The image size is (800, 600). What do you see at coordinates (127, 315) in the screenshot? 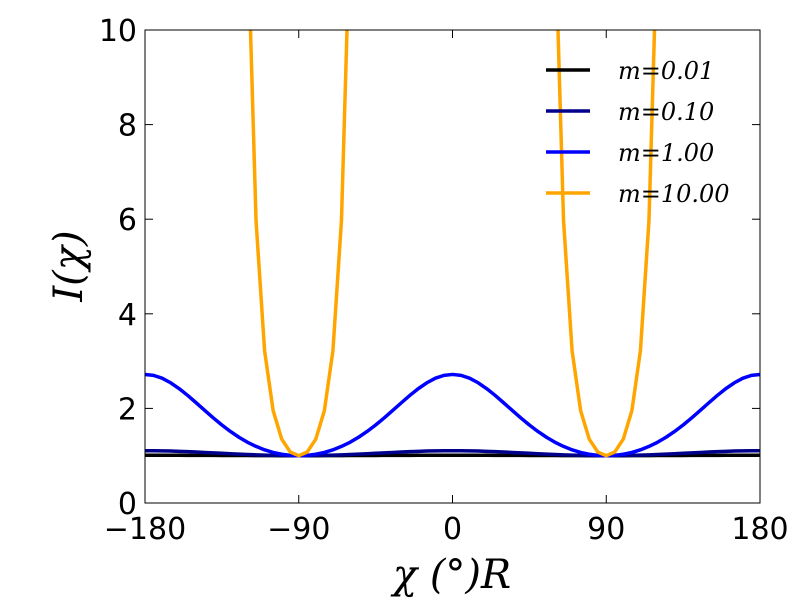
I see `y-tick-label: 4` at bounding box center [127, 315].